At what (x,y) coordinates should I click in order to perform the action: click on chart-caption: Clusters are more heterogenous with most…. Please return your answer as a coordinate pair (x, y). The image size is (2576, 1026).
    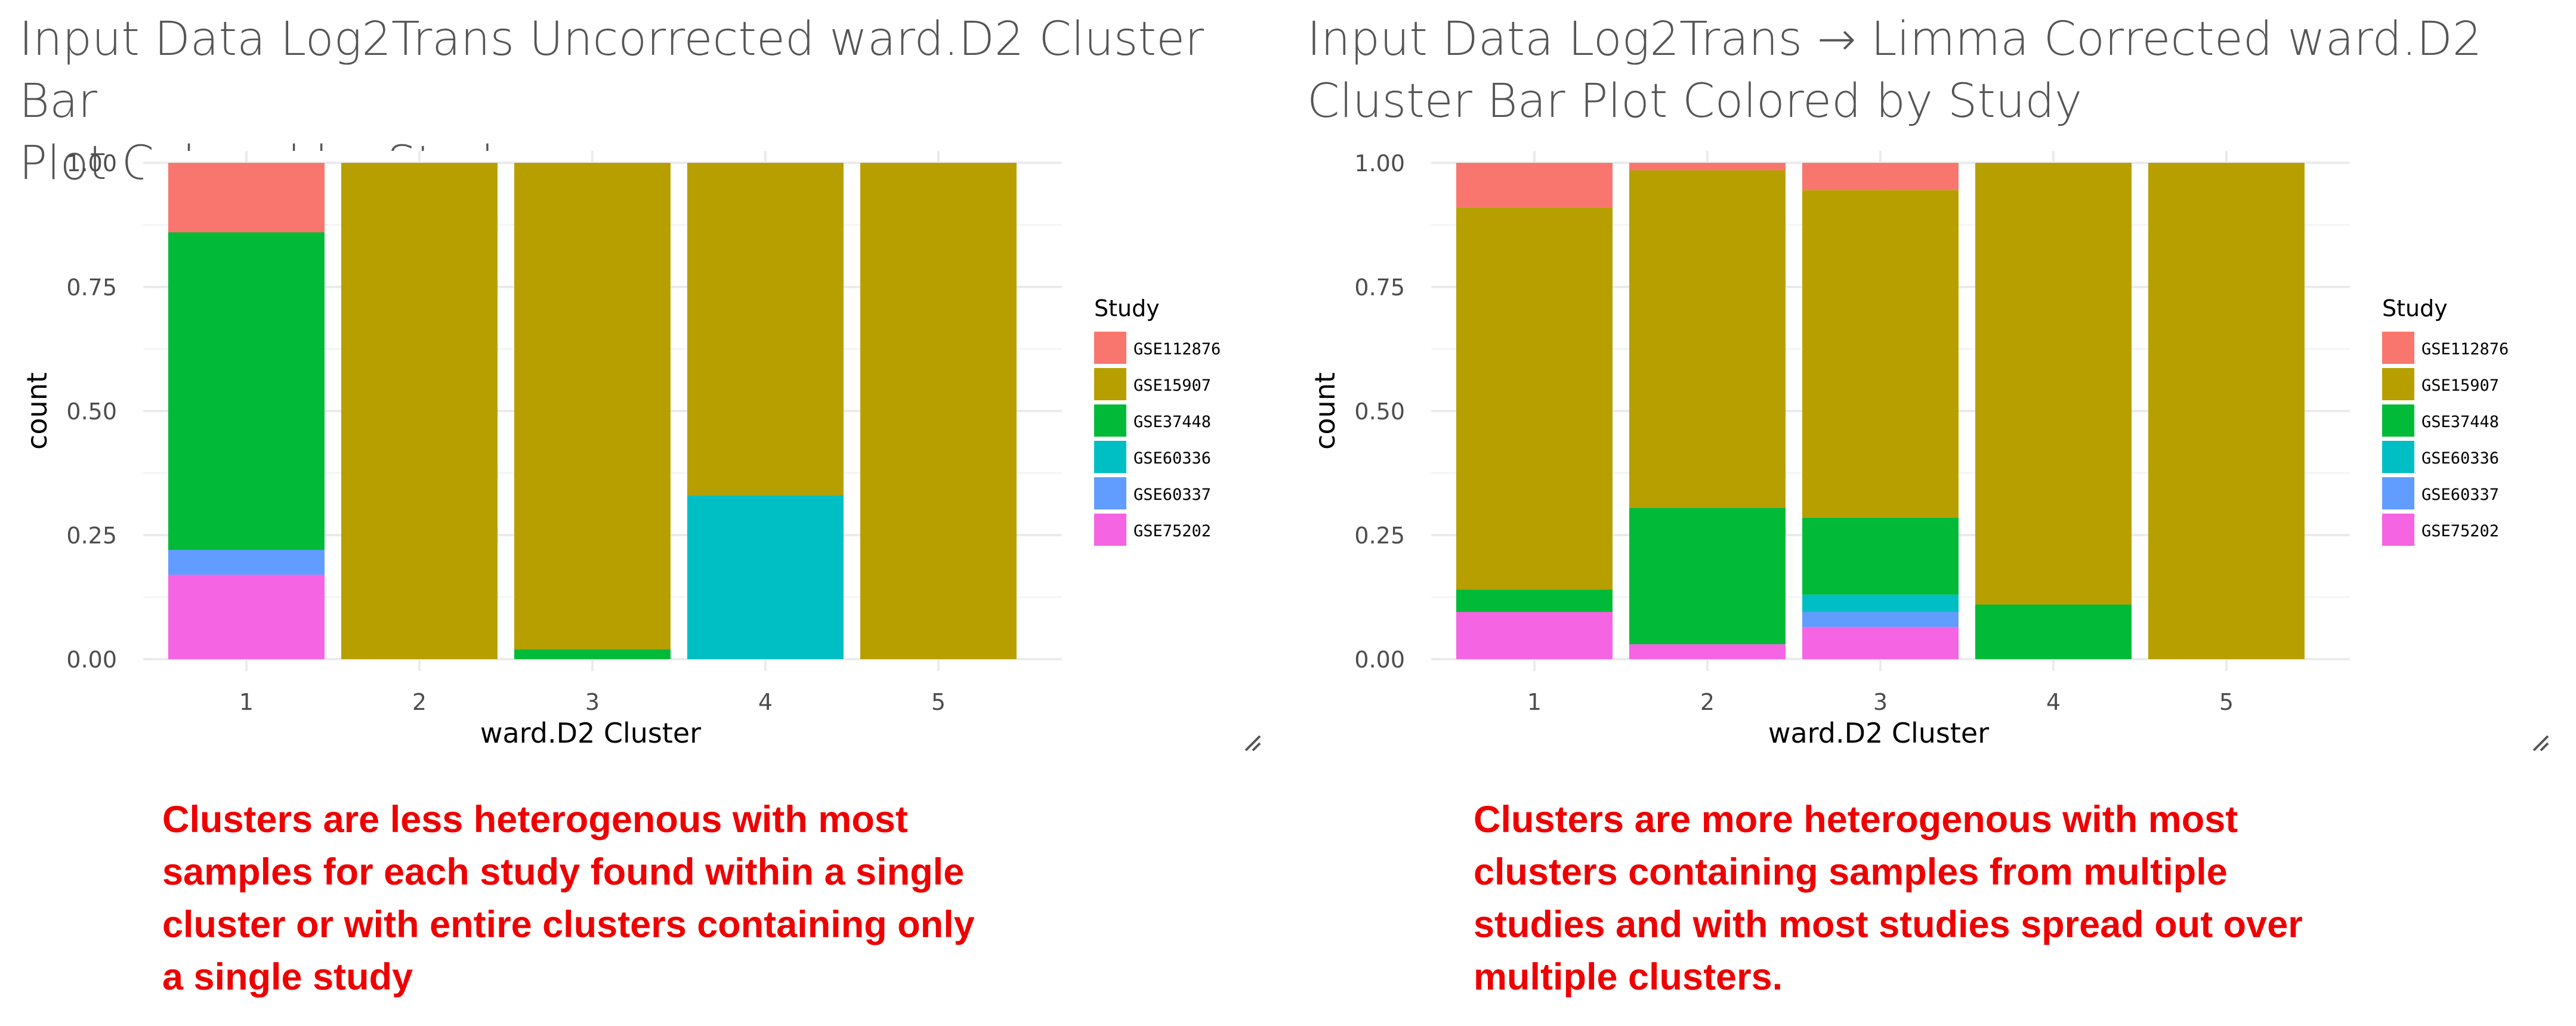
    Looking at the image, I should click on (1889, 898).